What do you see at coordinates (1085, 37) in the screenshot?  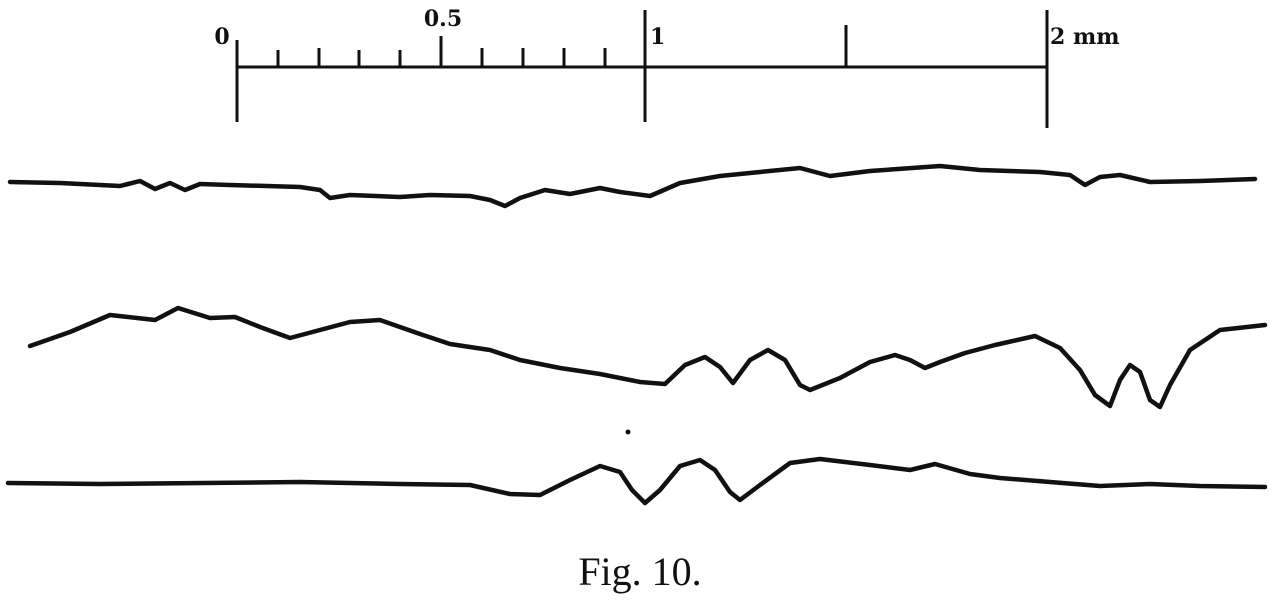 I see `scale-label: 2 mm` at bounding box center [1085, 37].